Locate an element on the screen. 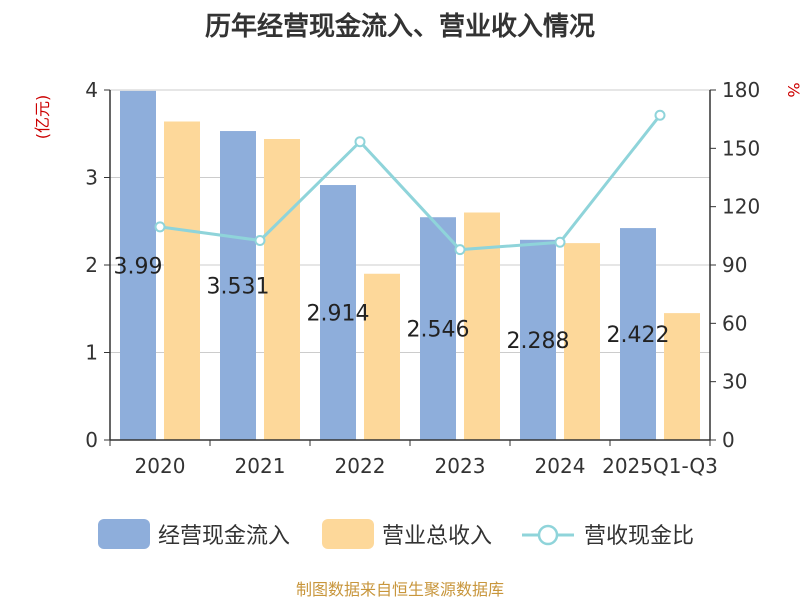  right-axis-tick-label: 30 is located at coordinates (734, 382).